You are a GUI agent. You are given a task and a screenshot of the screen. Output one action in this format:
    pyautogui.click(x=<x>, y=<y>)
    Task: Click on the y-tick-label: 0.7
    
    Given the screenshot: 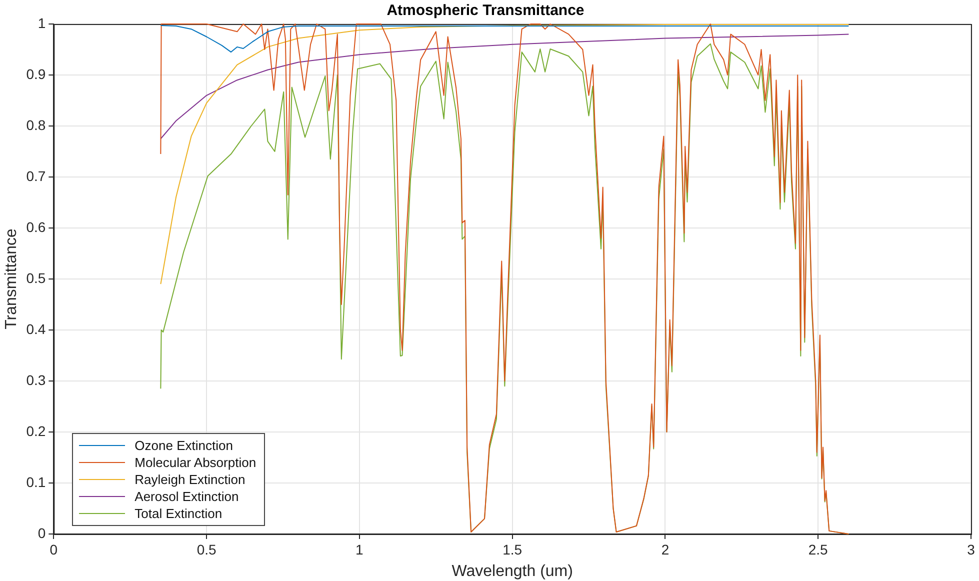 What is the action you would take?
    pyautogui.click(x=36, y=176)
    